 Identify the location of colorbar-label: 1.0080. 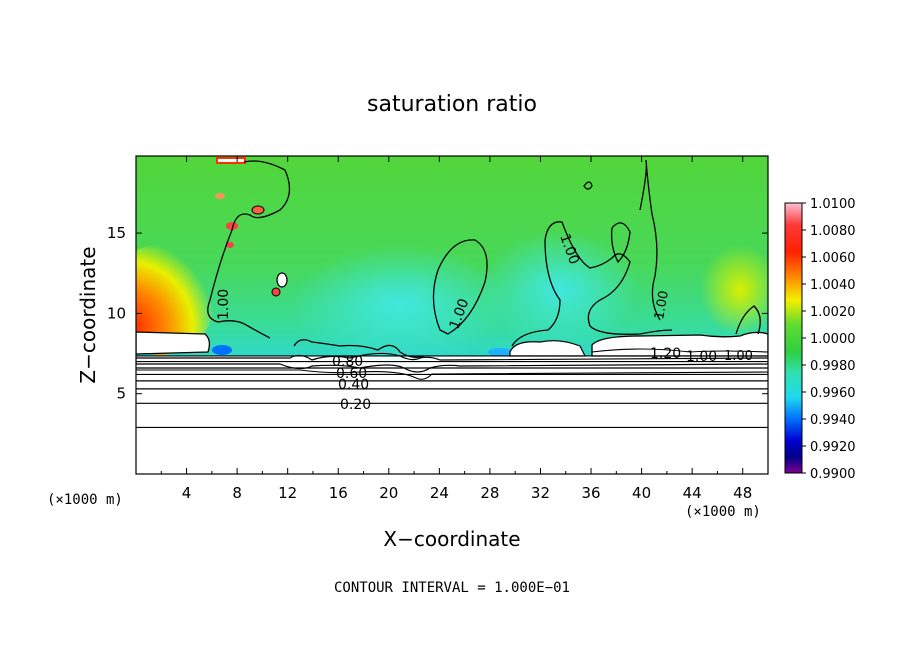
(833, 231).